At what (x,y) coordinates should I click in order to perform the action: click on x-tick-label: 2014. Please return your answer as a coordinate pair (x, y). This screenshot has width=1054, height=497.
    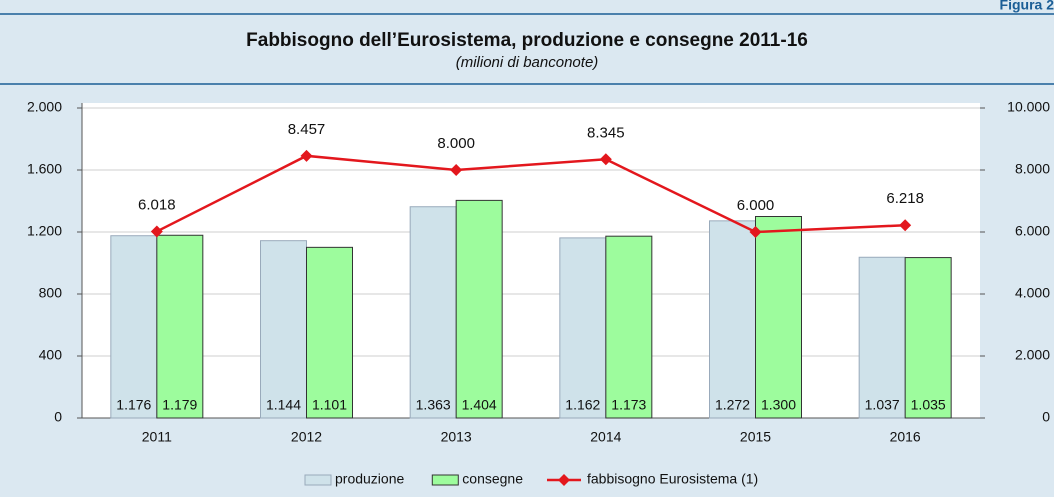
    Looking at the image, I should click on (605, 437).